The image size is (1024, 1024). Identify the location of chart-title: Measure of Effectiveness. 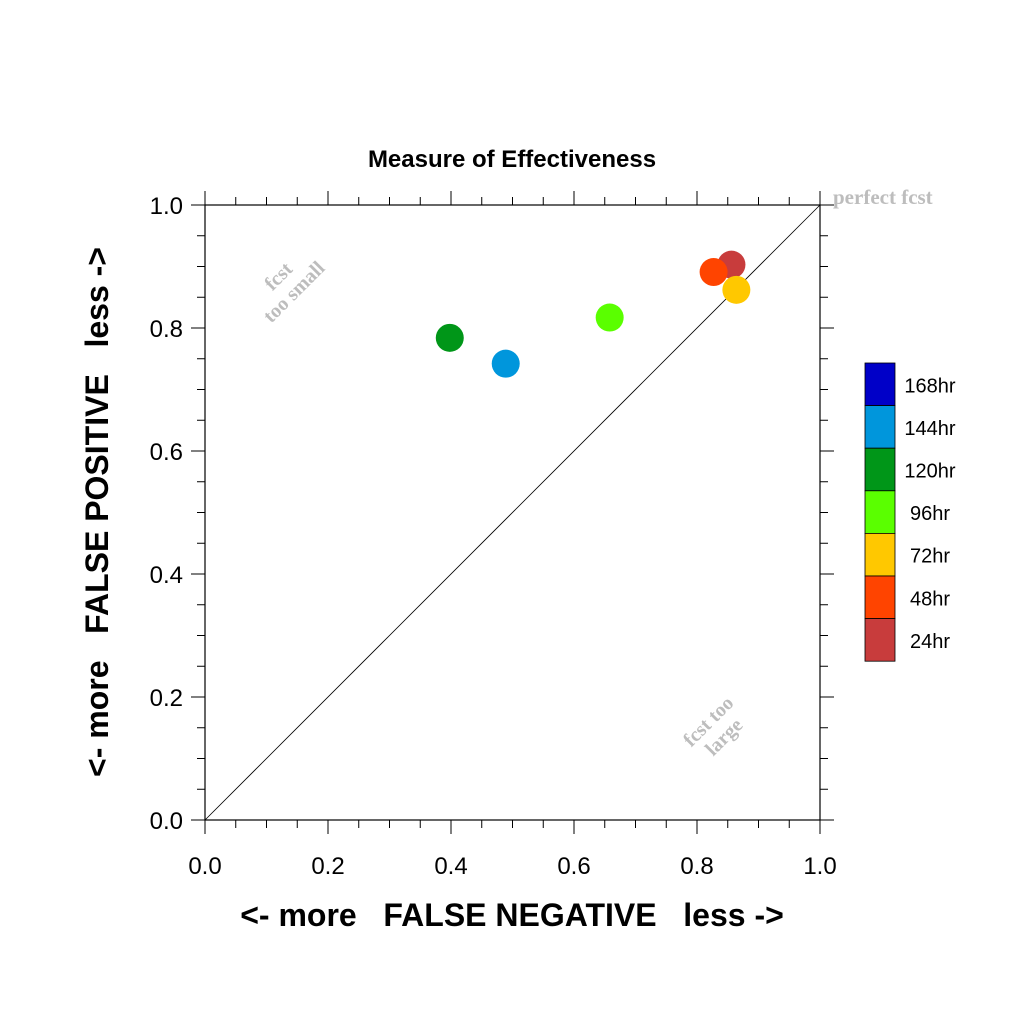
(512, 159).